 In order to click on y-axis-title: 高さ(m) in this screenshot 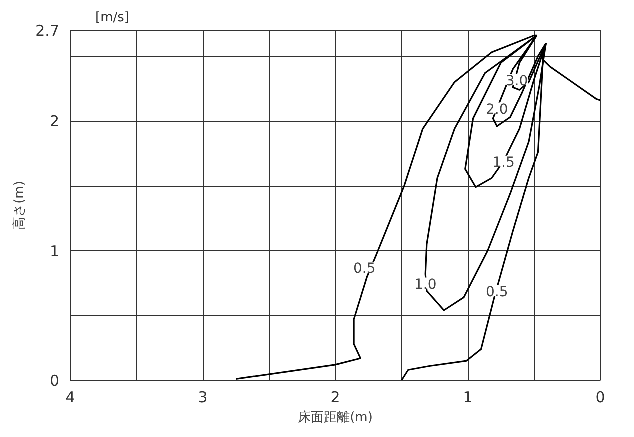, I will do `click(20, 205)`.